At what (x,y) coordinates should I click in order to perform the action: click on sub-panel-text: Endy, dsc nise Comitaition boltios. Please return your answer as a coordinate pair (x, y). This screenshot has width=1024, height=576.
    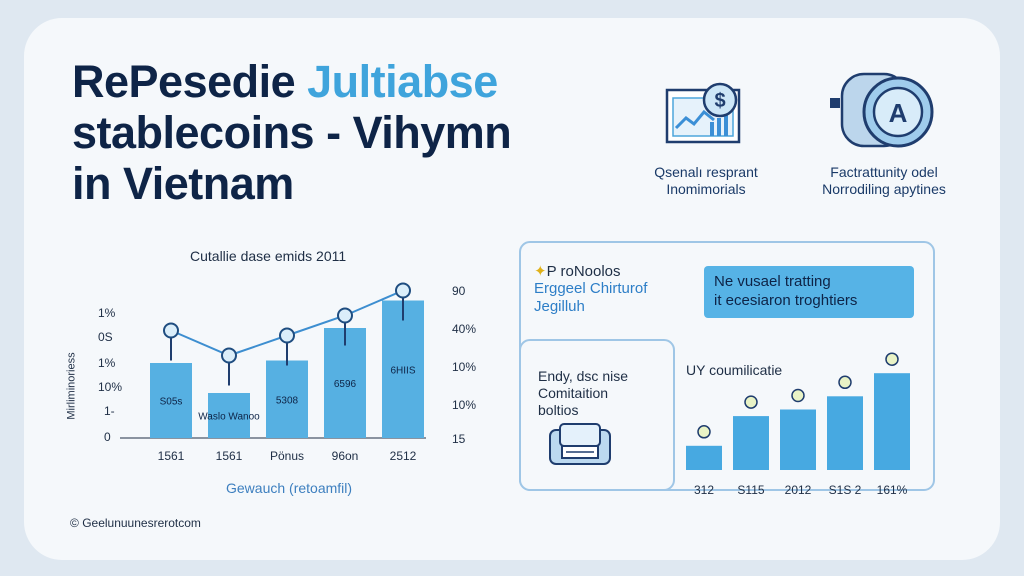
    Looking at the image, I should click on (583, 393).